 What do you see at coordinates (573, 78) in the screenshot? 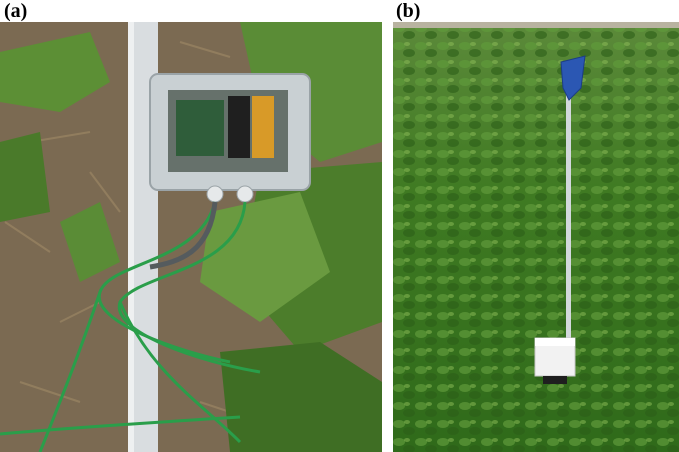
I see `blue-flag` at bounding box center [573, 78].